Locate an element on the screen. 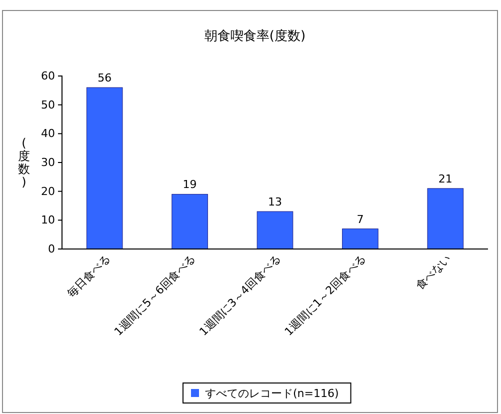  data-label: 21 is located at coordinates (445, 179).